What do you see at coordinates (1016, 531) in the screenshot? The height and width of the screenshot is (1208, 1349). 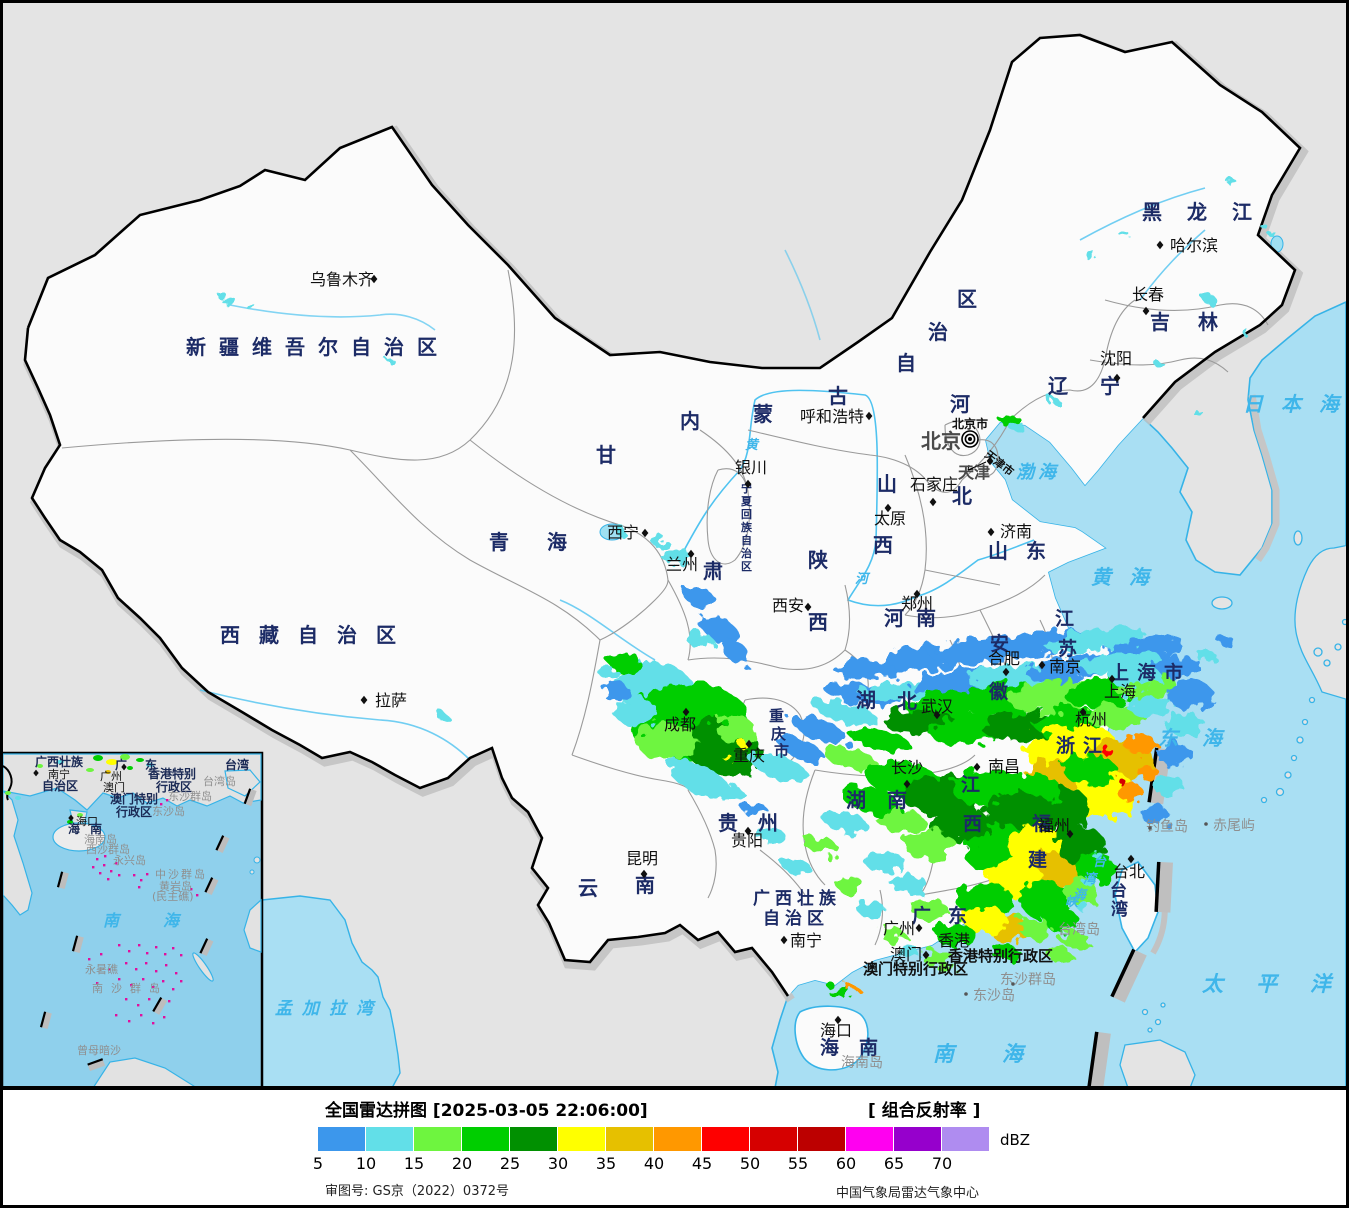 I see `city-label: 济南` at bounding box center [1016, 531].